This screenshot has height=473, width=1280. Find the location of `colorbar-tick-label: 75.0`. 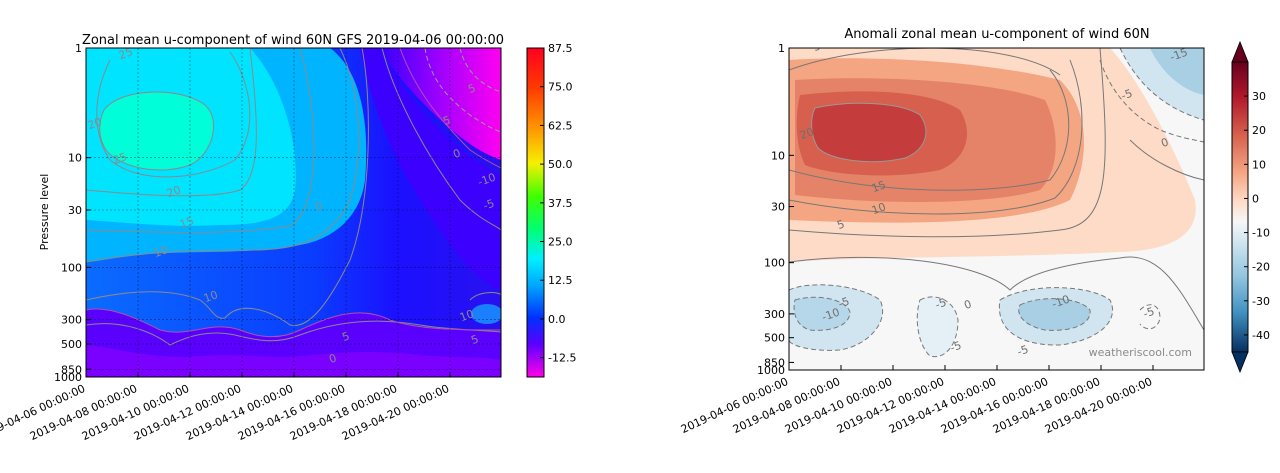

colorbar-tick-label: 75.0 is located at coordinates (560, 87).